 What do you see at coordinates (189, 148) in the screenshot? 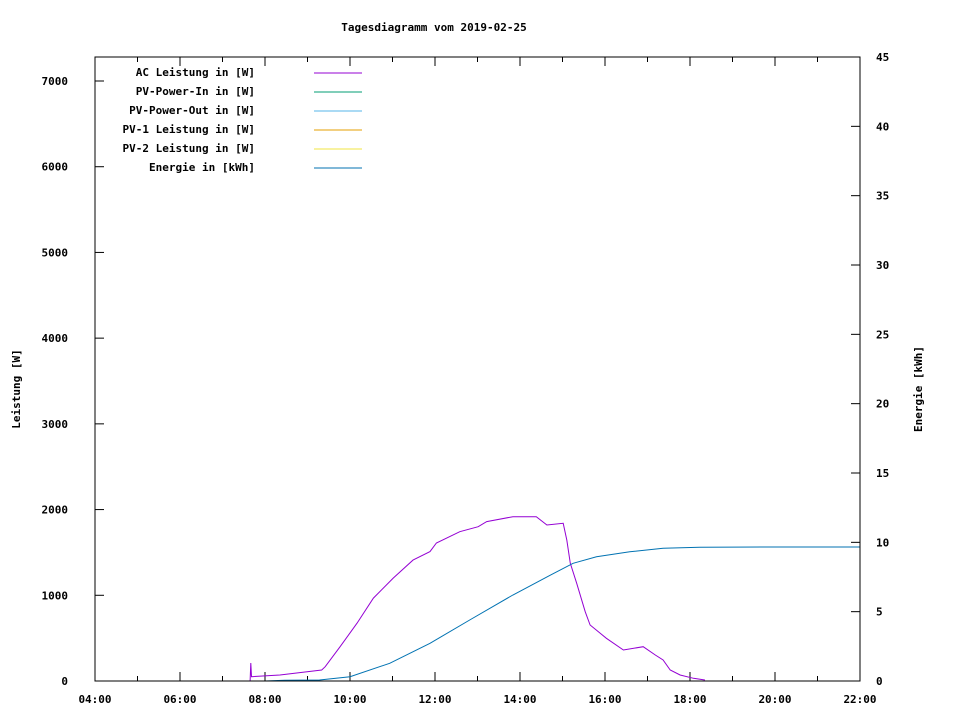
I see `legend-label: PV-2 Leistung in [W]` at bounding box center [189, 148].